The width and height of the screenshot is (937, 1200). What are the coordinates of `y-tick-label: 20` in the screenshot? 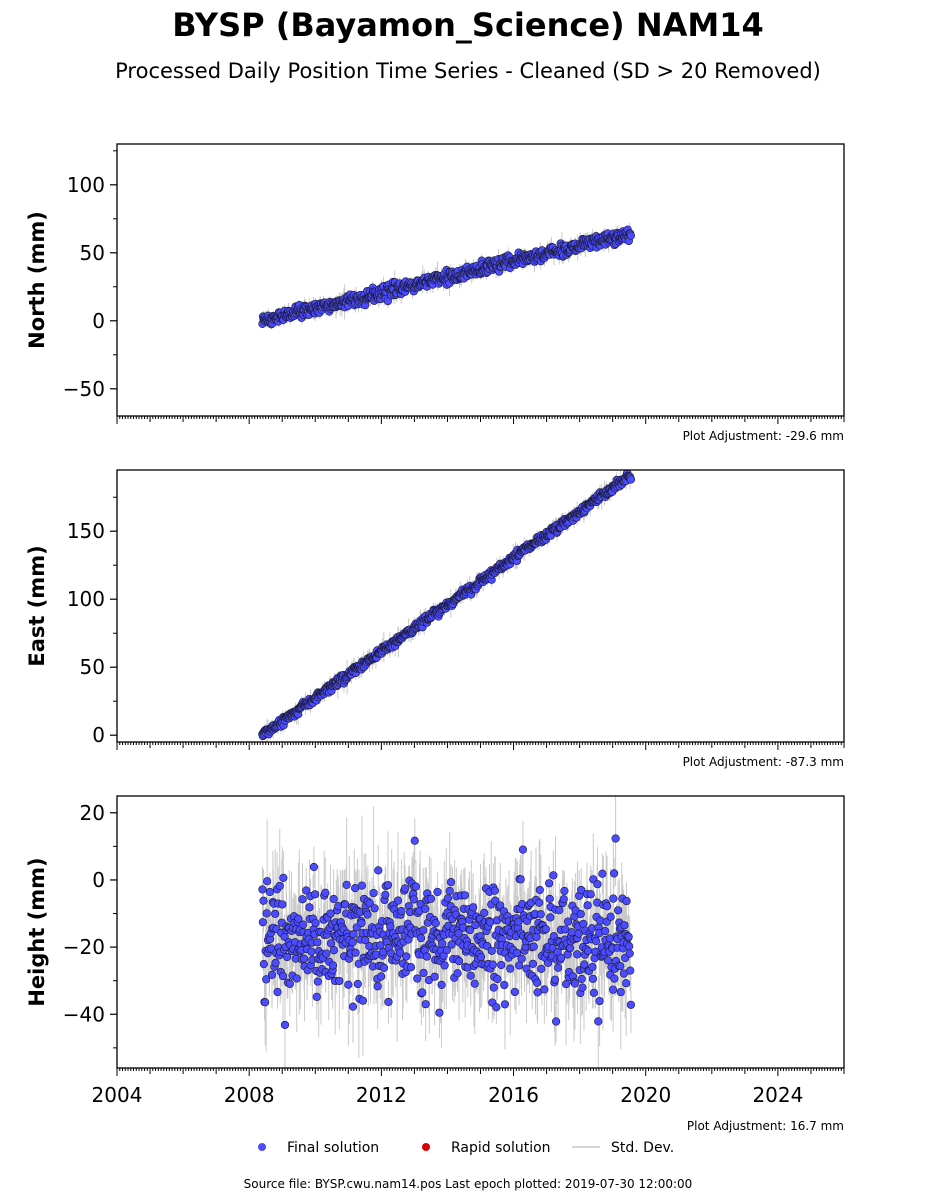 It's located at (92, 813).